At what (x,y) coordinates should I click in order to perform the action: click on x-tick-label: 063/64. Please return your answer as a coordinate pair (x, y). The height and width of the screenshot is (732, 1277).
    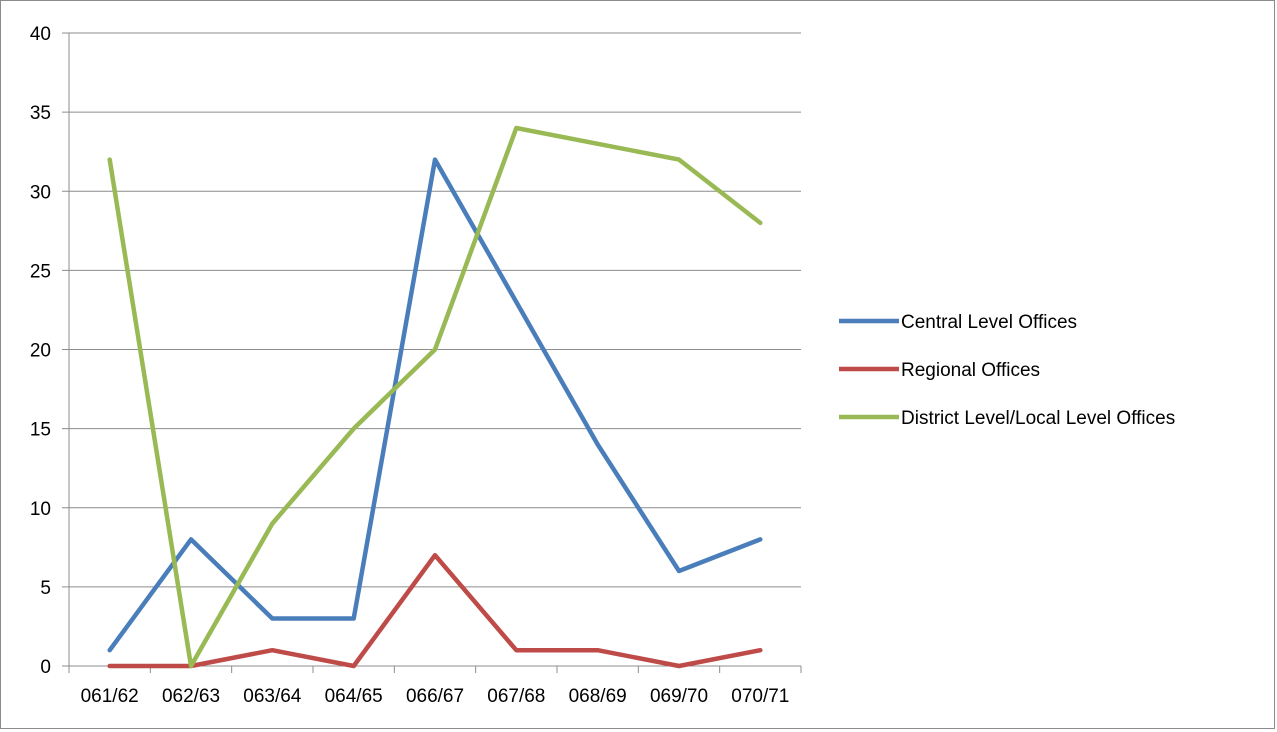
    Looking at the image, I should click on (272, 696).